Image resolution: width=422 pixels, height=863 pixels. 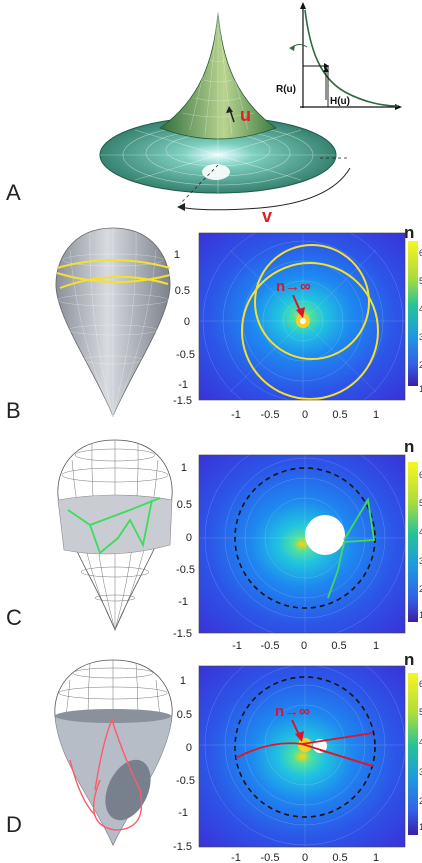 What do you see at coordinates (338, 646) in the screenshot?
I see `x-tick-c-4: 0.5` at bounding box center [338, 646].